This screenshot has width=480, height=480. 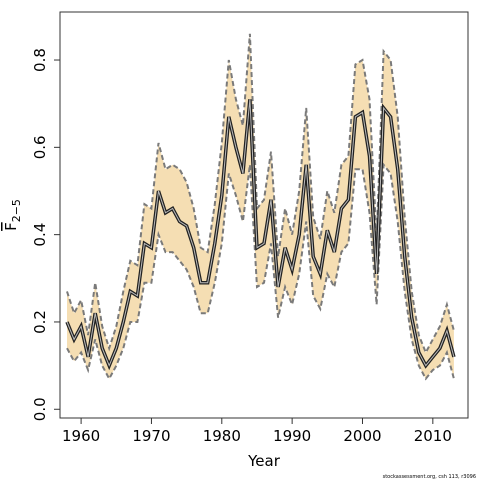 What do you see at coordinates (11, 226) in the screenshot?
I see `y-axis-title-main: F` at bounding box center [11, 226].